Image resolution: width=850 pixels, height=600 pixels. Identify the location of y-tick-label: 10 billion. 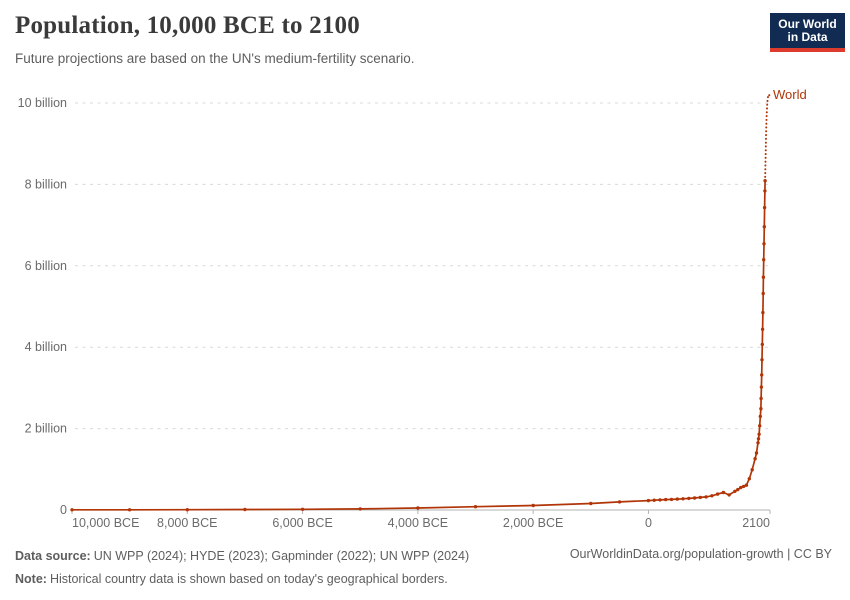
(42, 103).